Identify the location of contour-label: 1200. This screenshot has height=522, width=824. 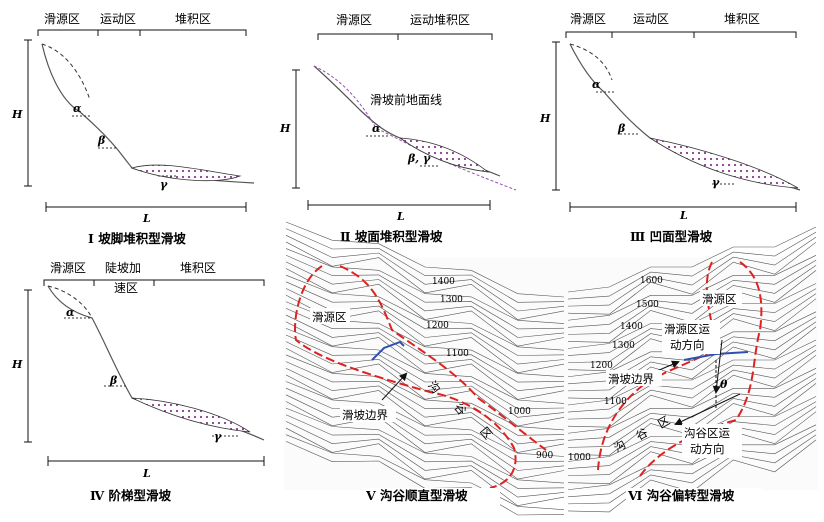
(437, 326).